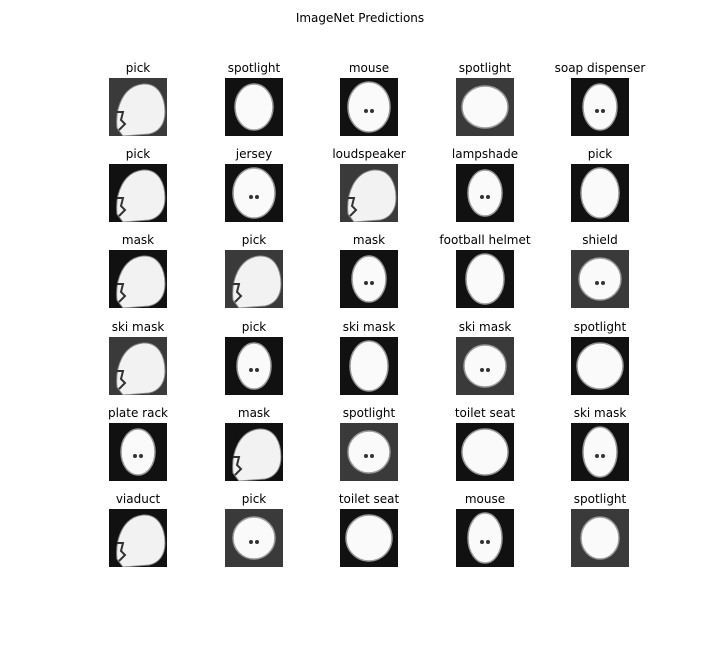  What do you see at coordinates (138, 413) in the screenshot?
I see `prediction-label: plate rack` at bounding box center [138, 413].